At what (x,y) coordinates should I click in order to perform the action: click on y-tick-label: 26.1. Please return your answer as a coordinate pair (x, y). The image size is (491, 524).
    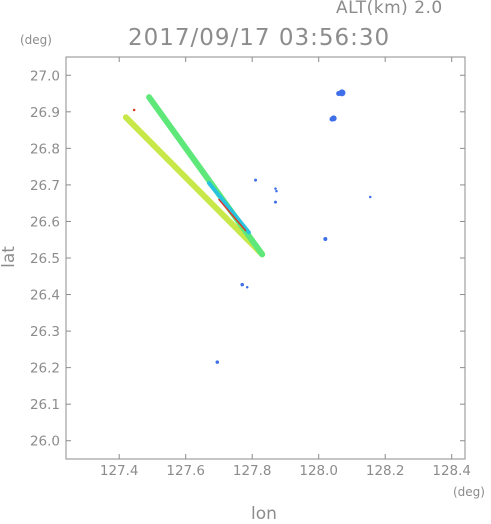
    Looking at the image, I should click on (45, 405).